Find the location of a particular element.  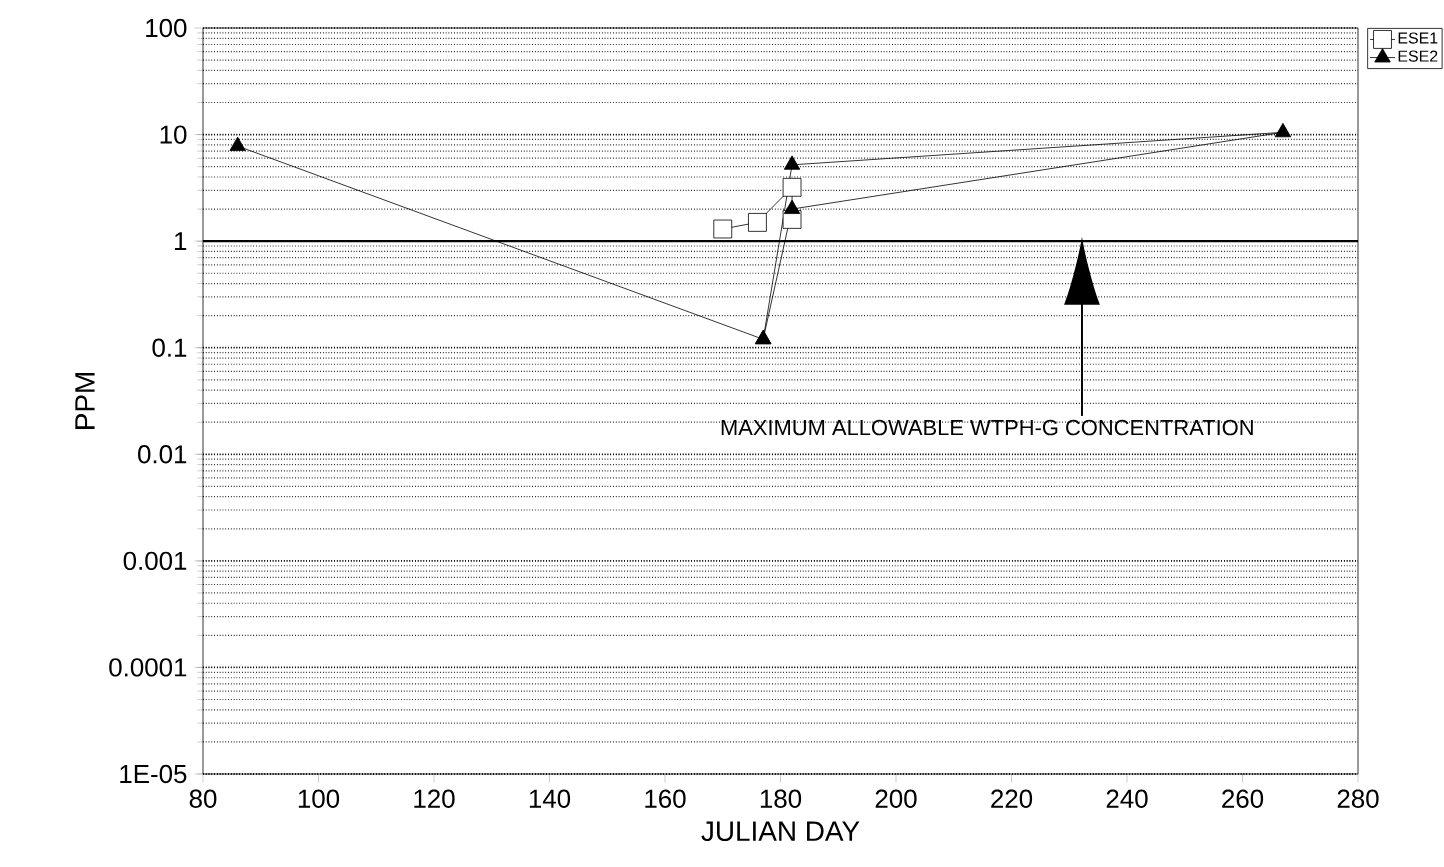

y-tick-label: 0.1 is located at coordinates (169, 347).